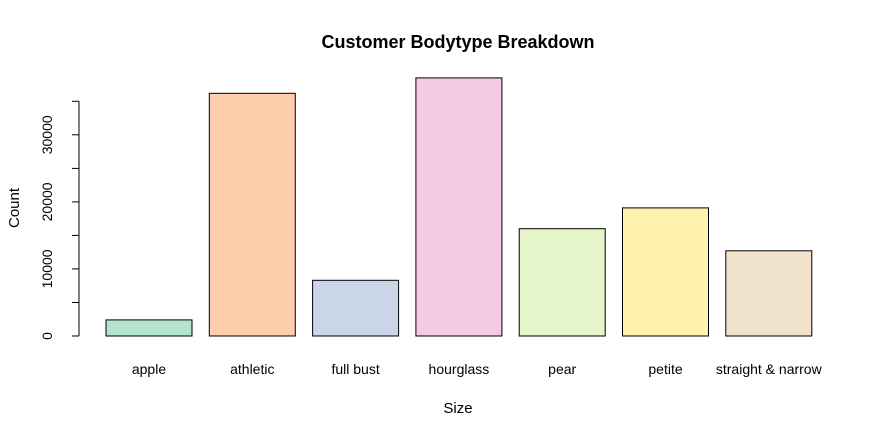 The height and width of the screenshot is (437, 881). What do you see at coordinates (769, 369) in the screenshot?
I see `category-label: straight & narrow` at bounding box center [769, 369].